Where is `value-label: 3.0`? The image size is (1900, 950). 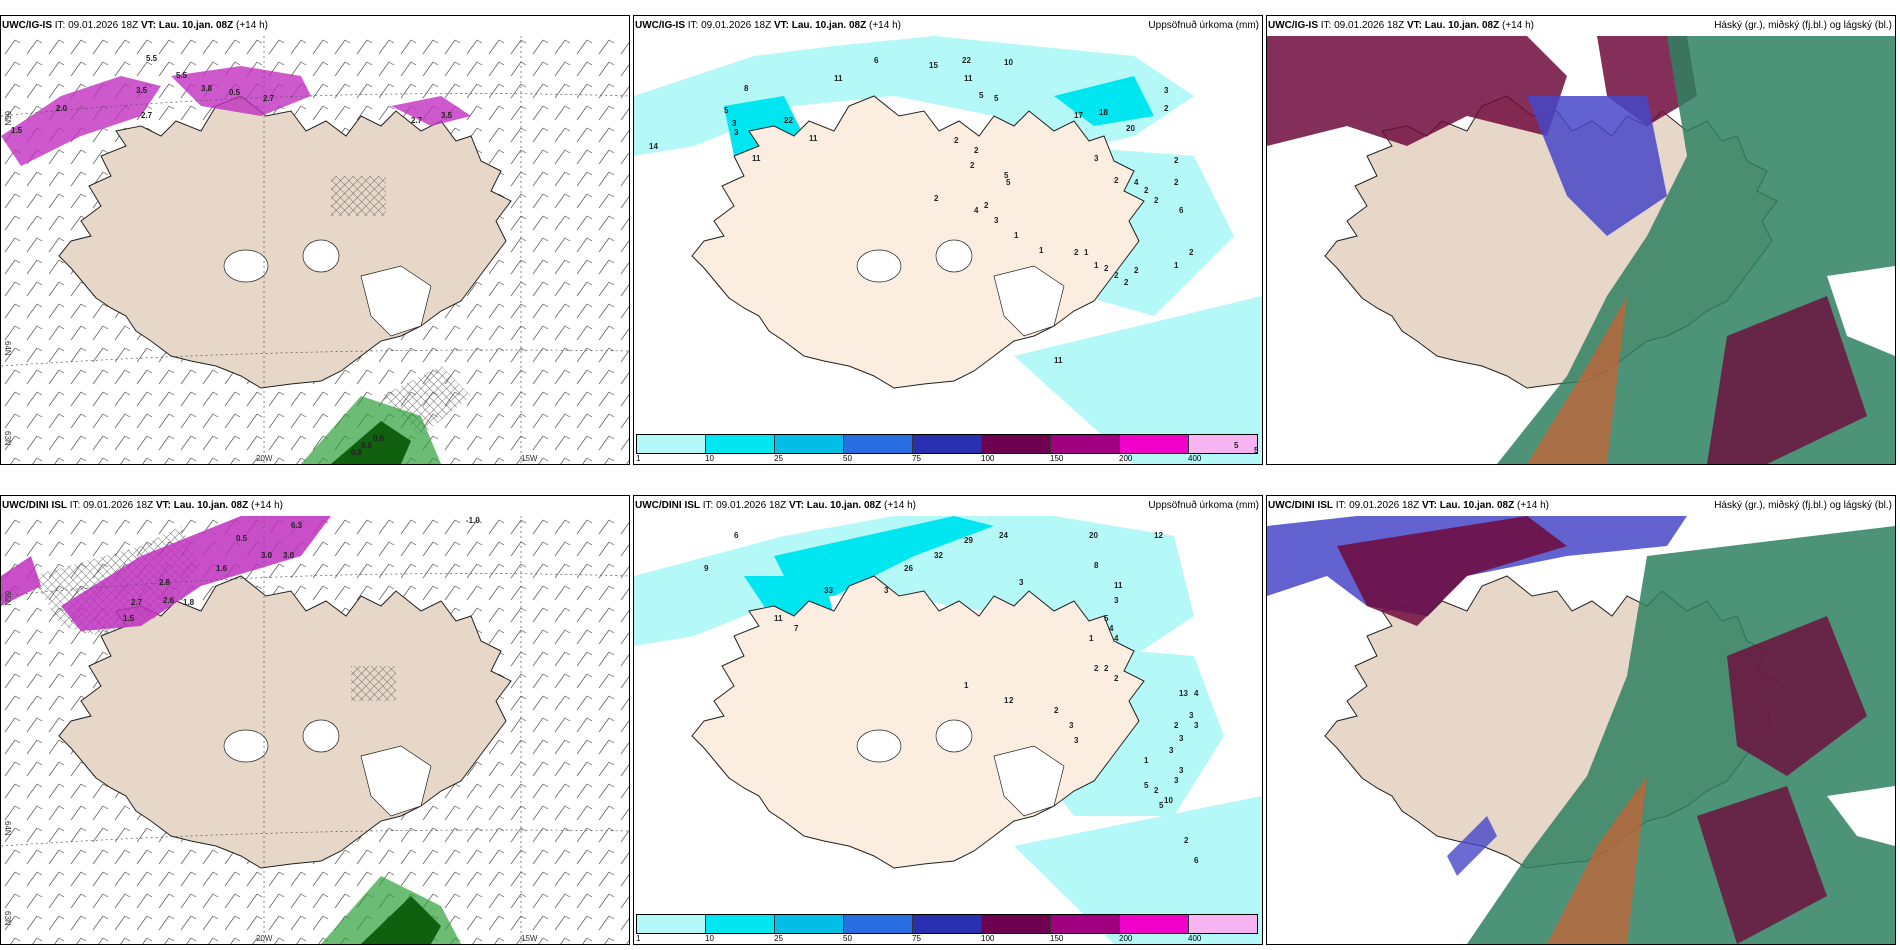
value-label: 3.0 is located at coordinates (267, 555).